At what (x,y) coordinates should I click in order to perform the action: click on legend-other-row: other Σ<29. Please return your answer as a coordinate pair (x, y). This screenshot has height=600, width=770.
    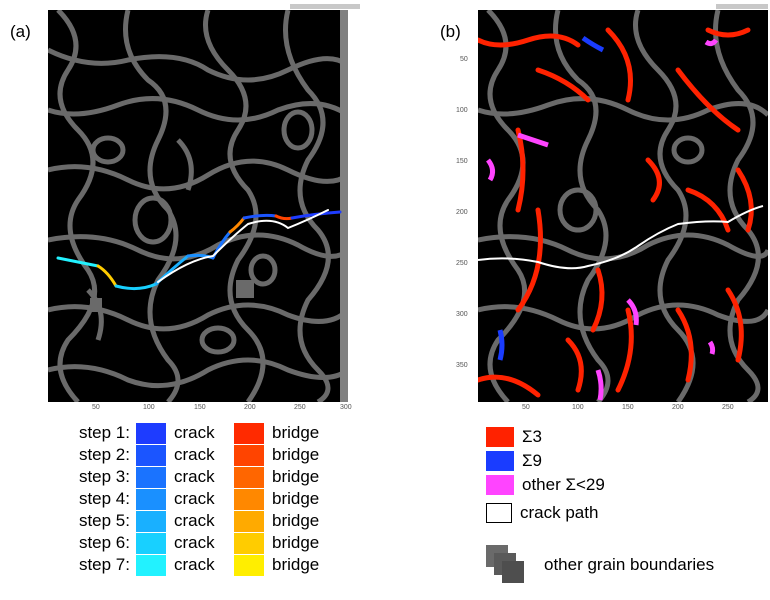
    Looking at the image, I should click on (600, 485).